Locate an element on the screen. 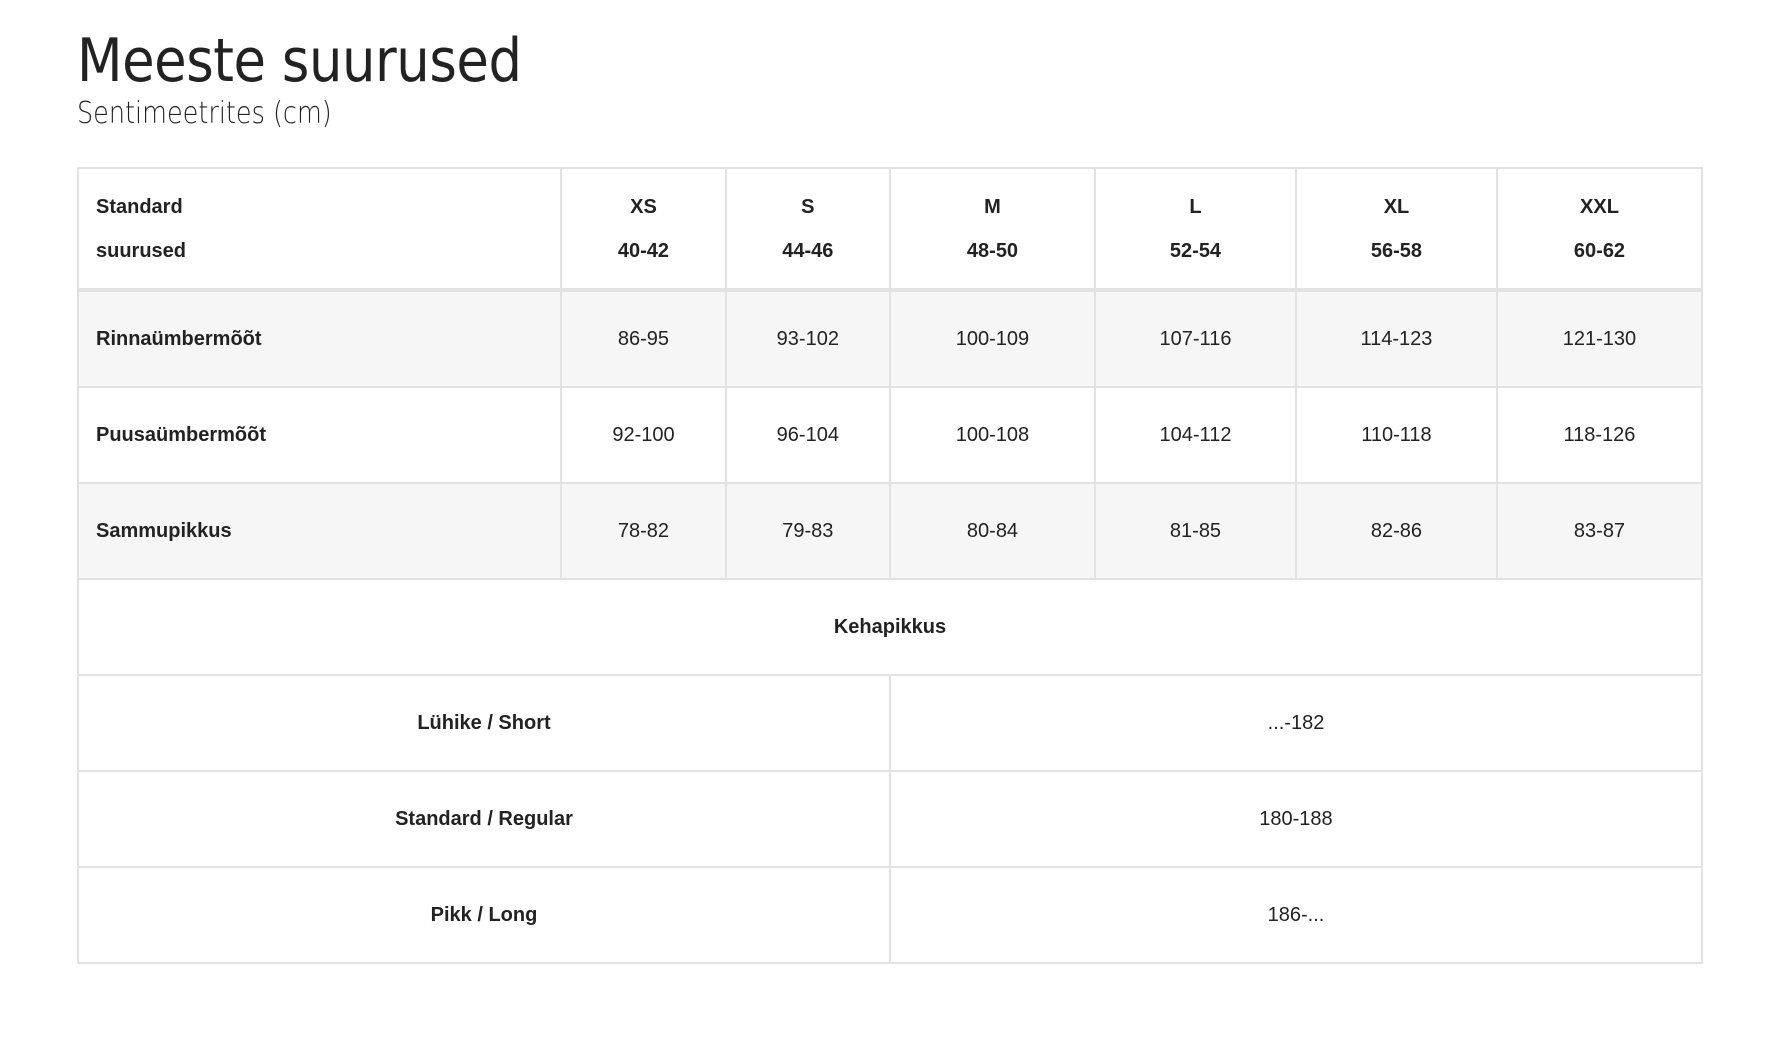 The width and height of the screenshot is (1780, 1042). size-header-xxl: XXL 60-62 is located at coordinates (1599, 229).